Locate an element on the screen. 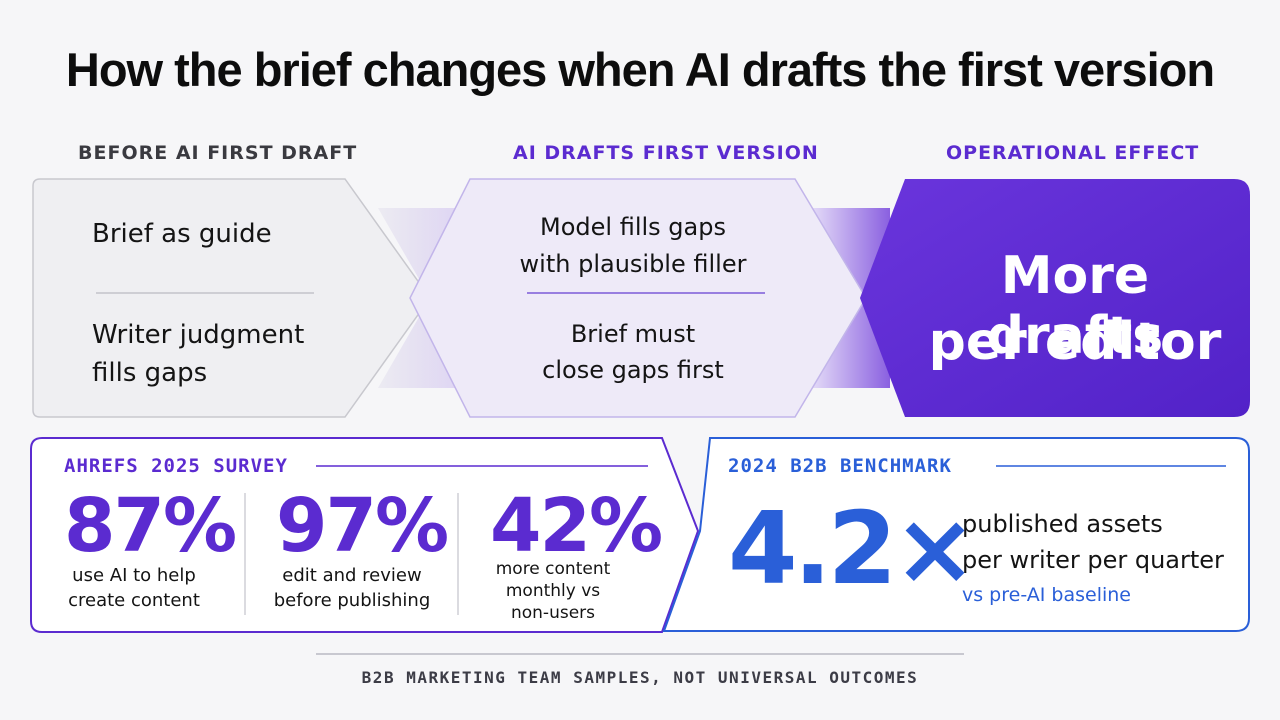  benchmark-desc-2: per writer per quarter is located at coordinates (1093, 560).